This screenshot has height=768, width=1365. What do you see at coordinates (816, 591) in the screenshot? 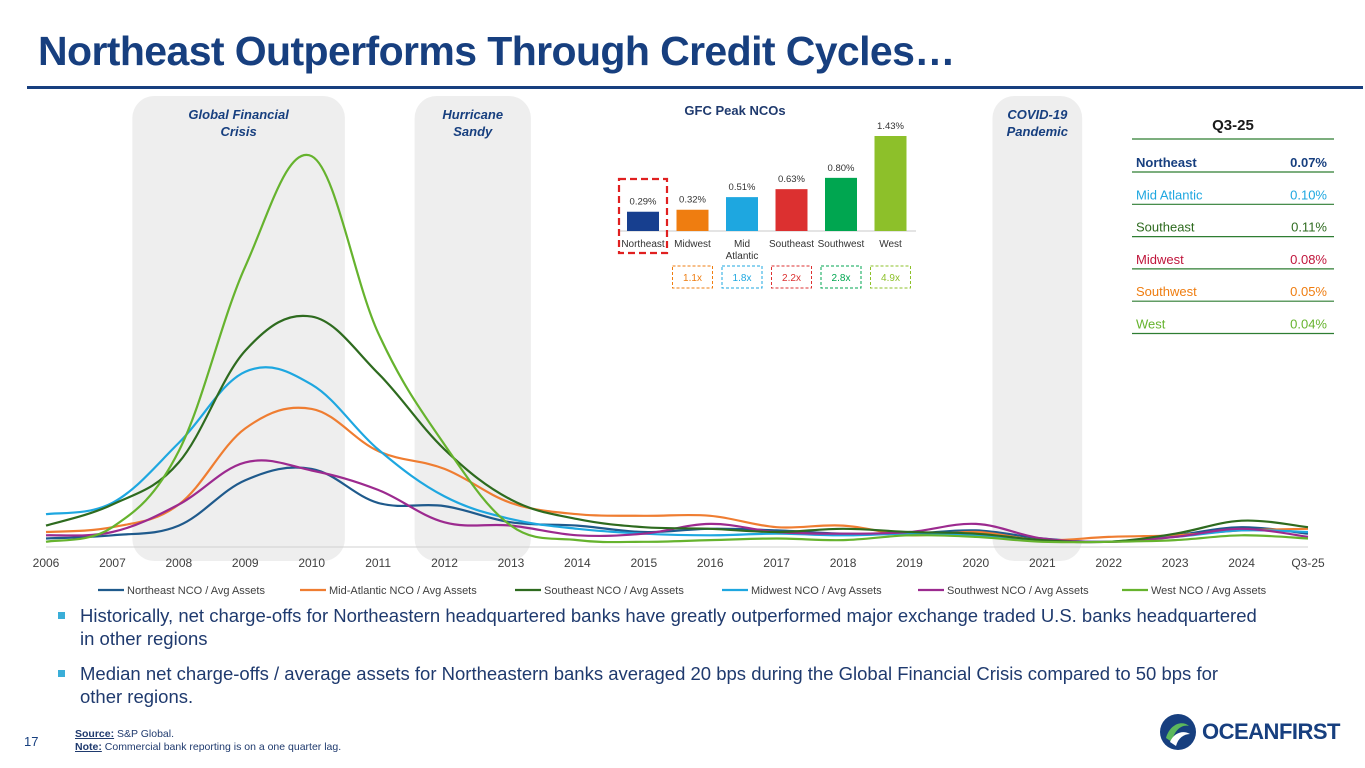
I see `legend-label: Midwest NCO / Avg Assets` at bounding box center [816, 591].